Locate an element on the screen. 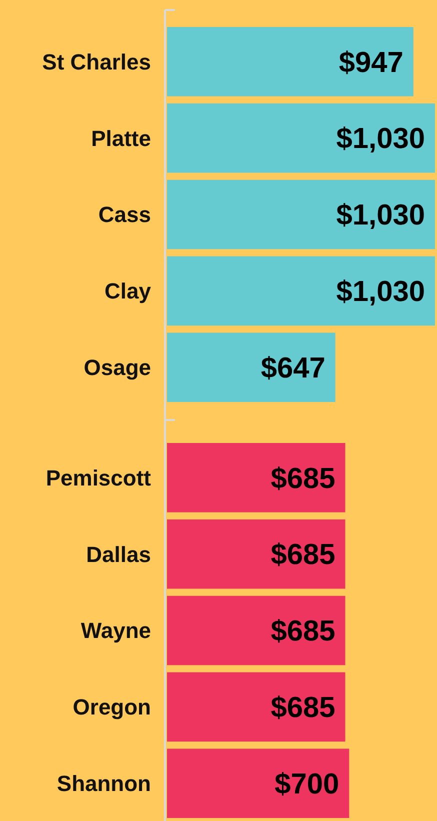 Image resolution: width=437 pixels, height=821 pixels. y-tick-label: Oregon is located at coordinates (111, 707).